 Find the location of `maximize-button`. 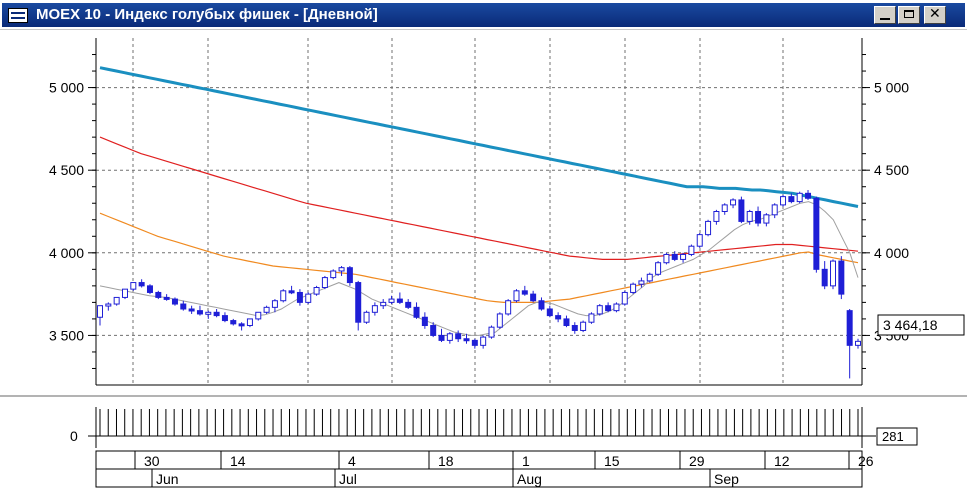

maximize-button is located at coordinates (909, 15).